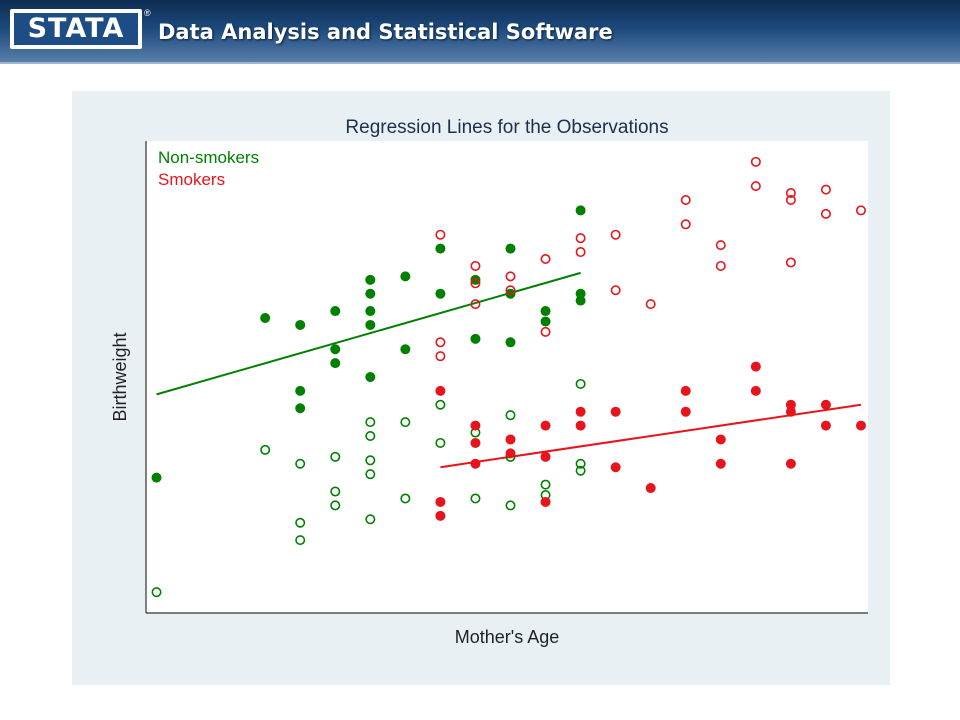 The height and width of the screenshot is (720, 960). I want to click on stata-logo: STATA, so click(76, 29).